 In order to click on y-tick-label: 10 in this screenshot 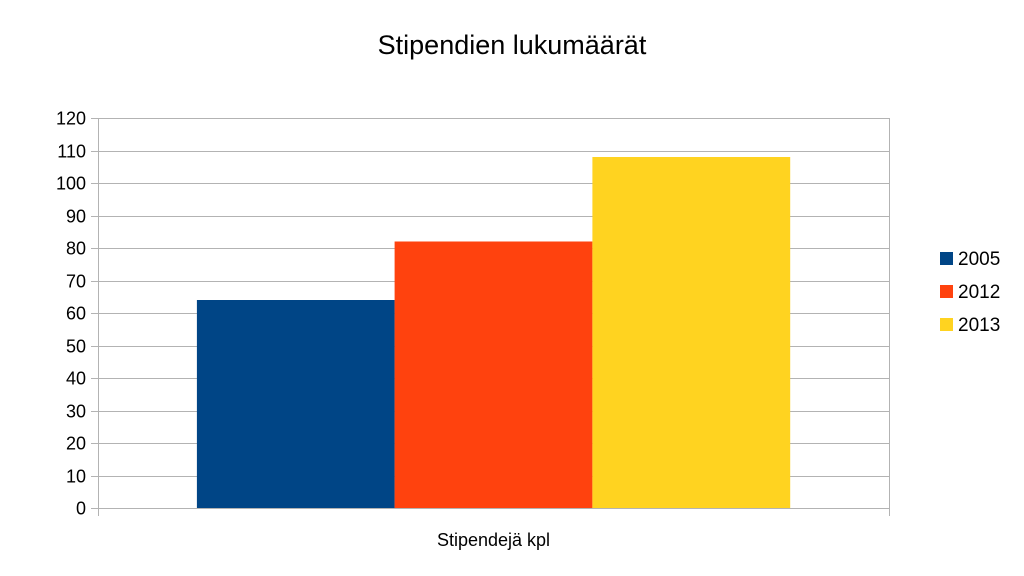, I will do `click(76, 477)`.